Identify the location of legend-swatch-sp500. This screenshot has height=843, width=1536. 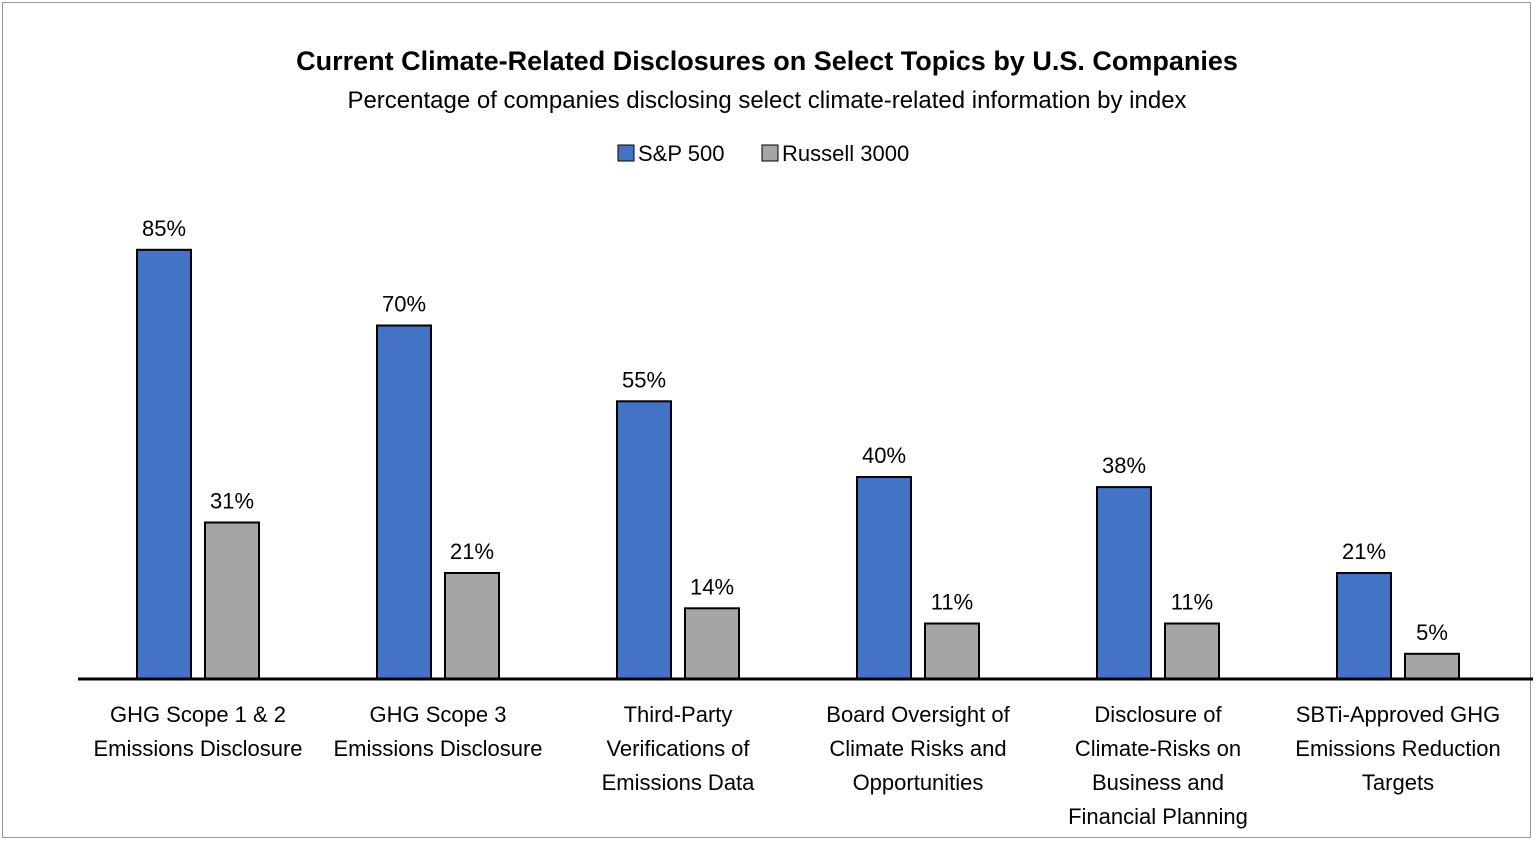
(626, 153).